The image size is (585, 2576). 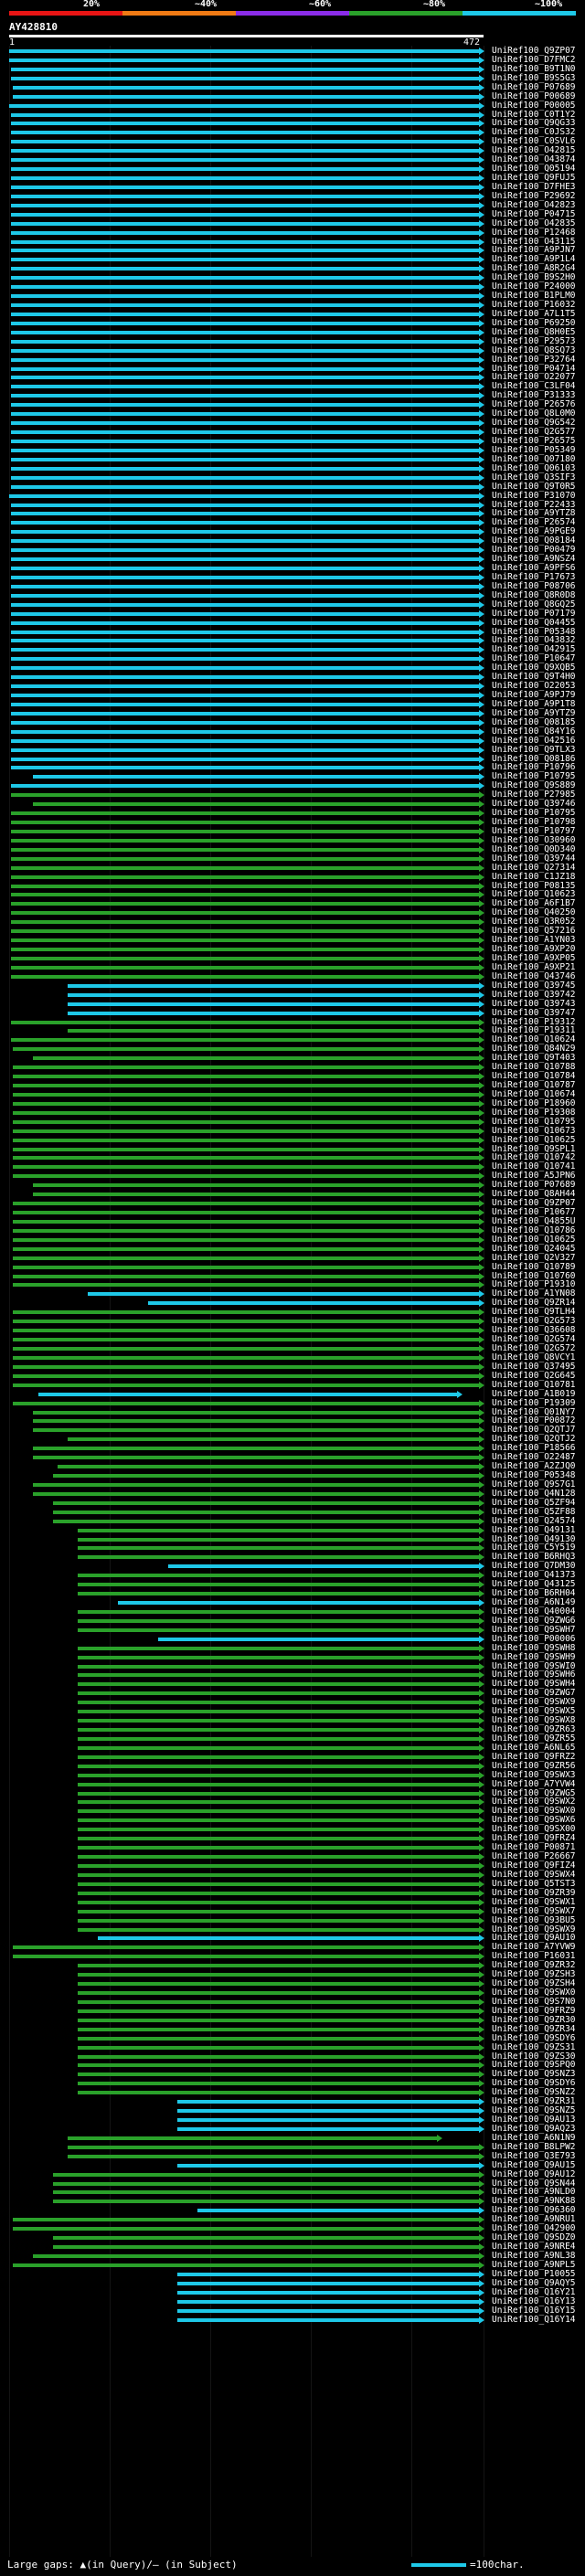 I want to click on hit-row: UniRef100_P10798, so click(x=293, y=822).